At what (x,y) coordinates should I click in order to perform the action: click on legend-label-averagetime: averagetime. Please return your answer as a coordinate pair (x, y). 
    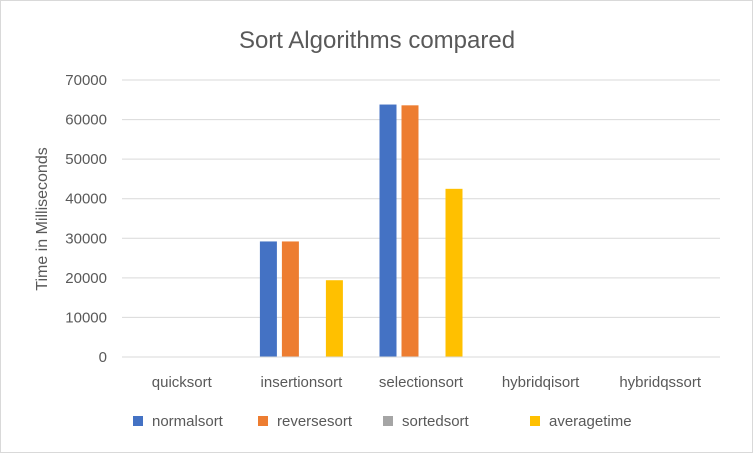
    Looking at the image, I should click on (590, 421).